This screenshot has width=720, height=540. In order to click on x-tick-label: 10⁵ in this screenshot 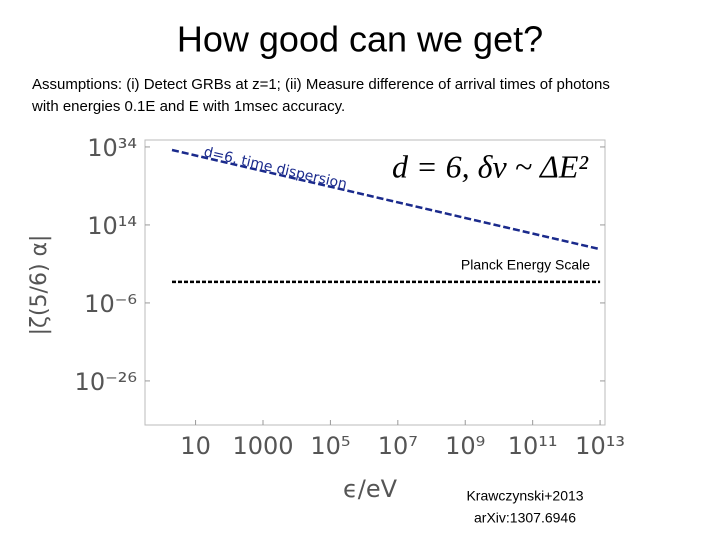, I will do `click(330, 446)`.